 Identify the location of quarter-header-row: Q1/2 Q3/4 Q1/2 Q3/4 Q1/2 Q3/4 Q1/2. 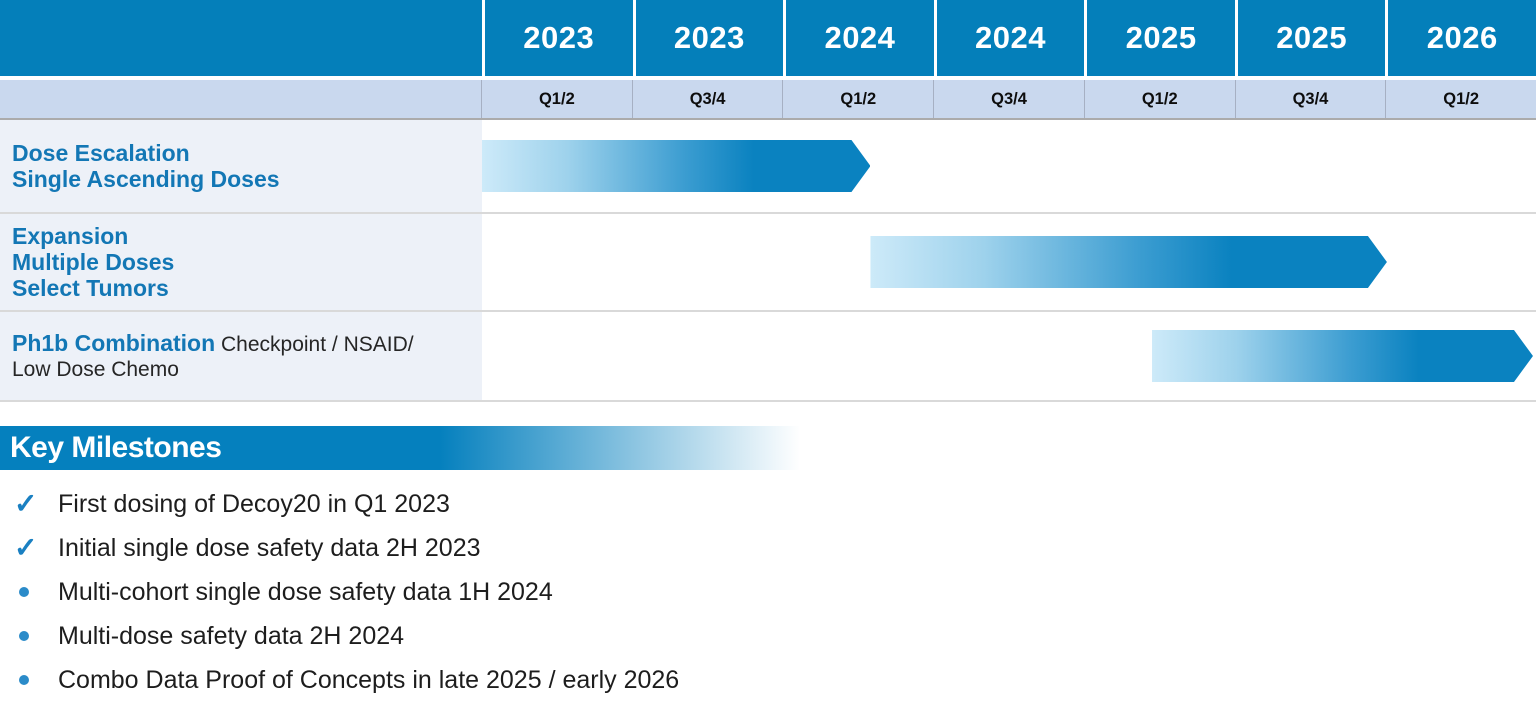
(768, 100).